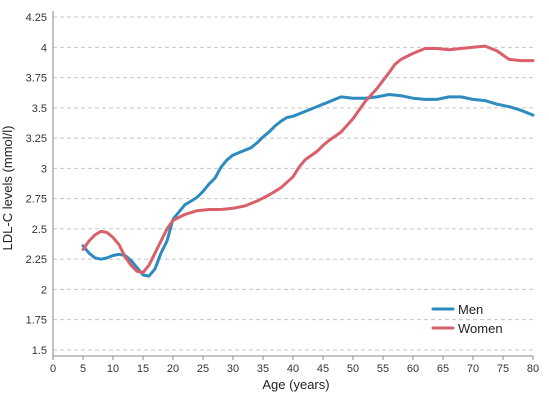 This screenshot has height=404, width=549. Describe the element at coordinates (36, 79) in the screenshot. I see `y-tick-label: 3.75` at that location.